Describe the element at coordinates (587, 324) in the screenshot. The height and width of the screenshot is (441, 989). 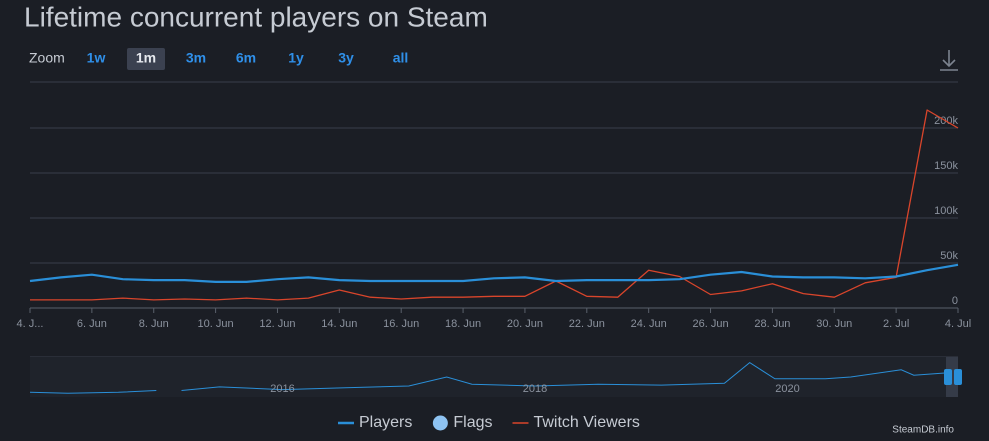
I see `x-tick-label: 22. Jun` at that location.